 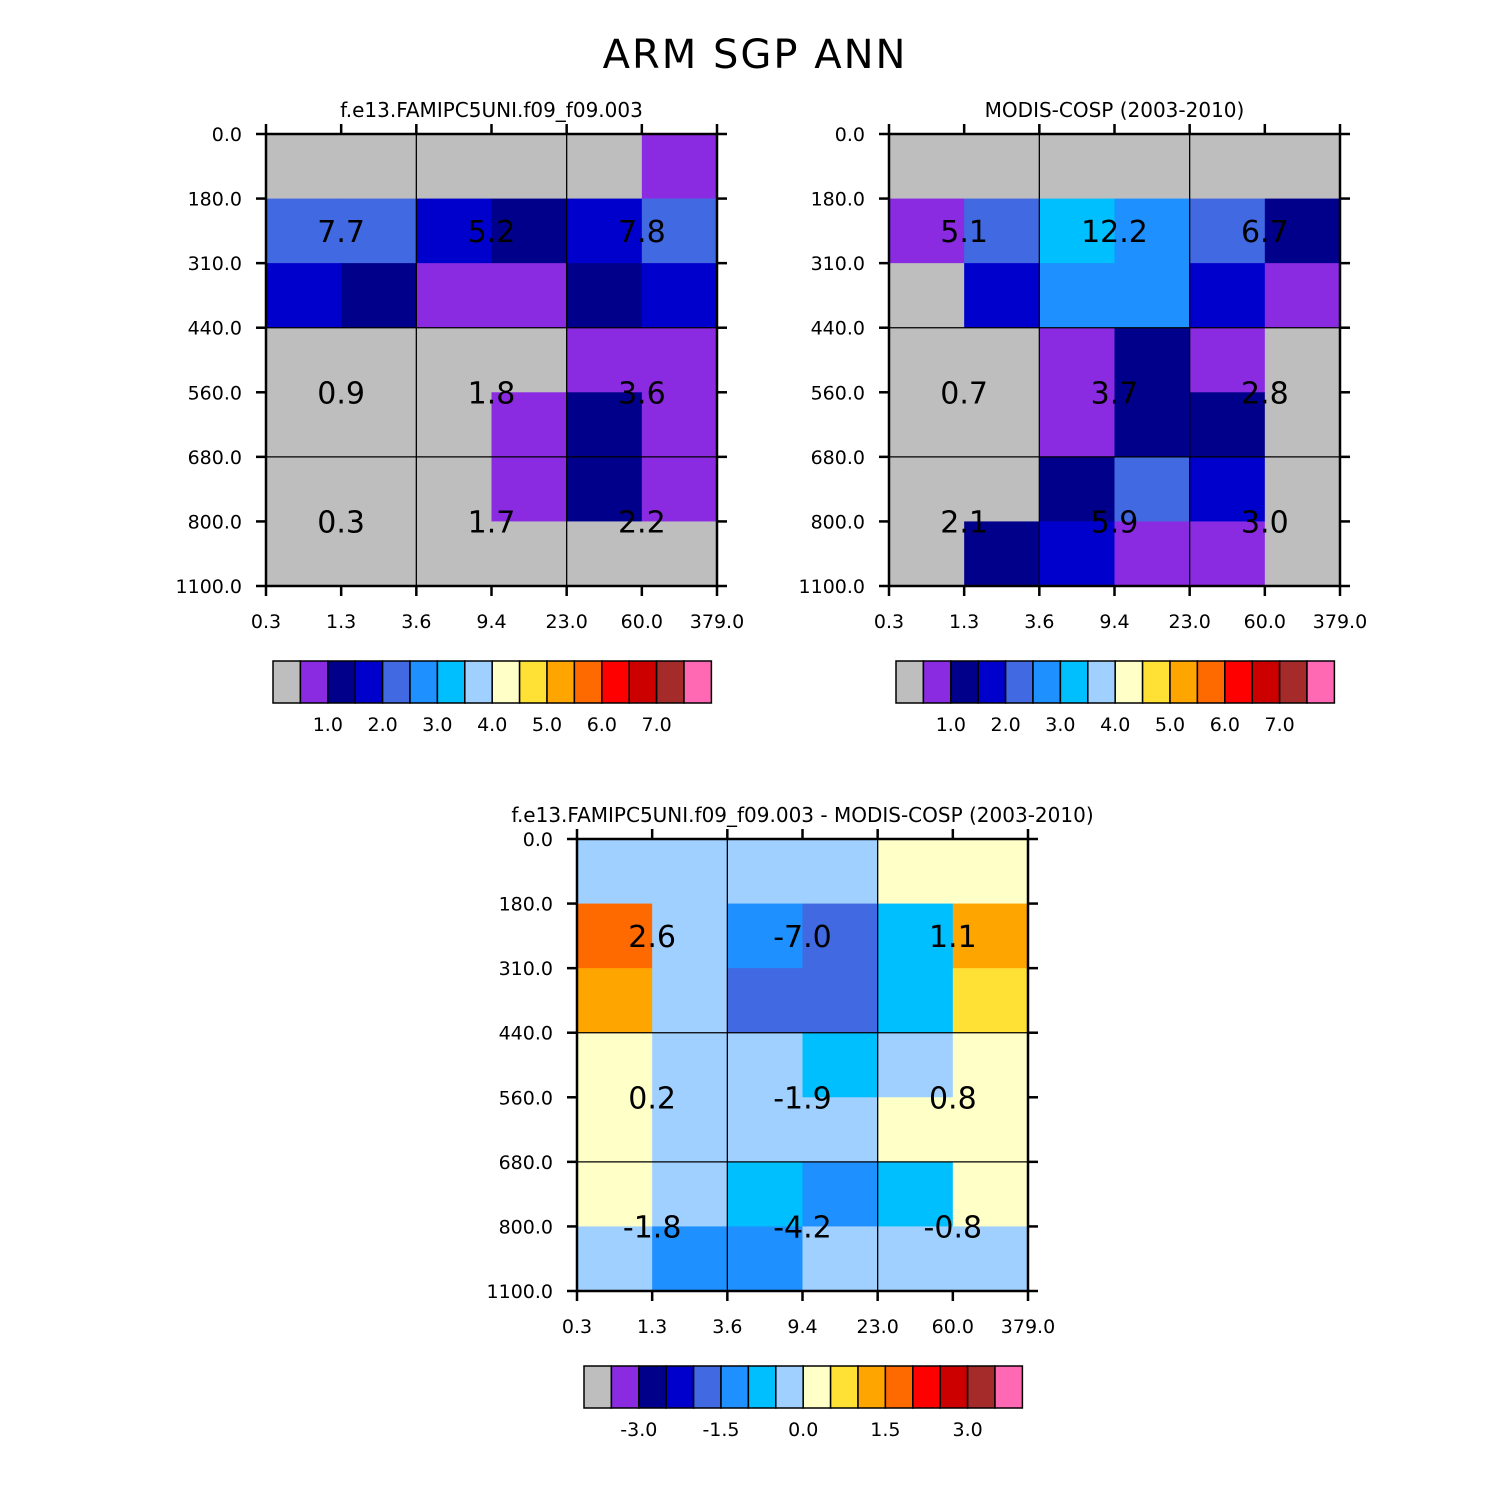 I want to click on box-value-label: -0.8, so click(x=953, y=1227).